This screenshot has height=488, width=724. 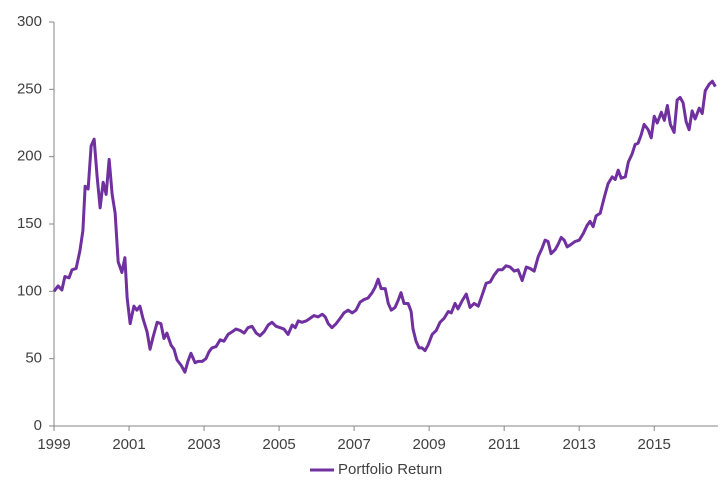 What do you see at coordinates (579, 444) in the screenshot?
I see `x-tick-label: 2013` at bounding box center [579, 444].